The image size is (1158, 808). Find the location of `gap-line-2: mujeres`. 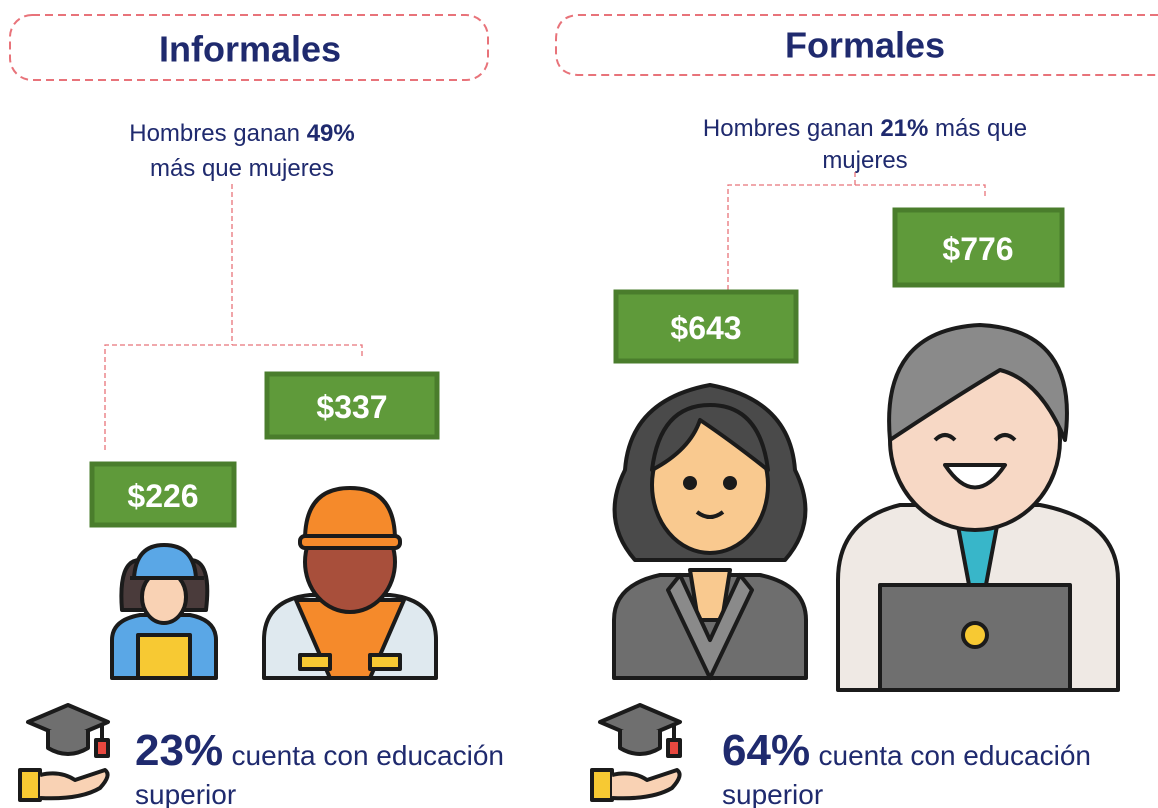

gap-line-2: mujeres is located at coordinates (864, 160).